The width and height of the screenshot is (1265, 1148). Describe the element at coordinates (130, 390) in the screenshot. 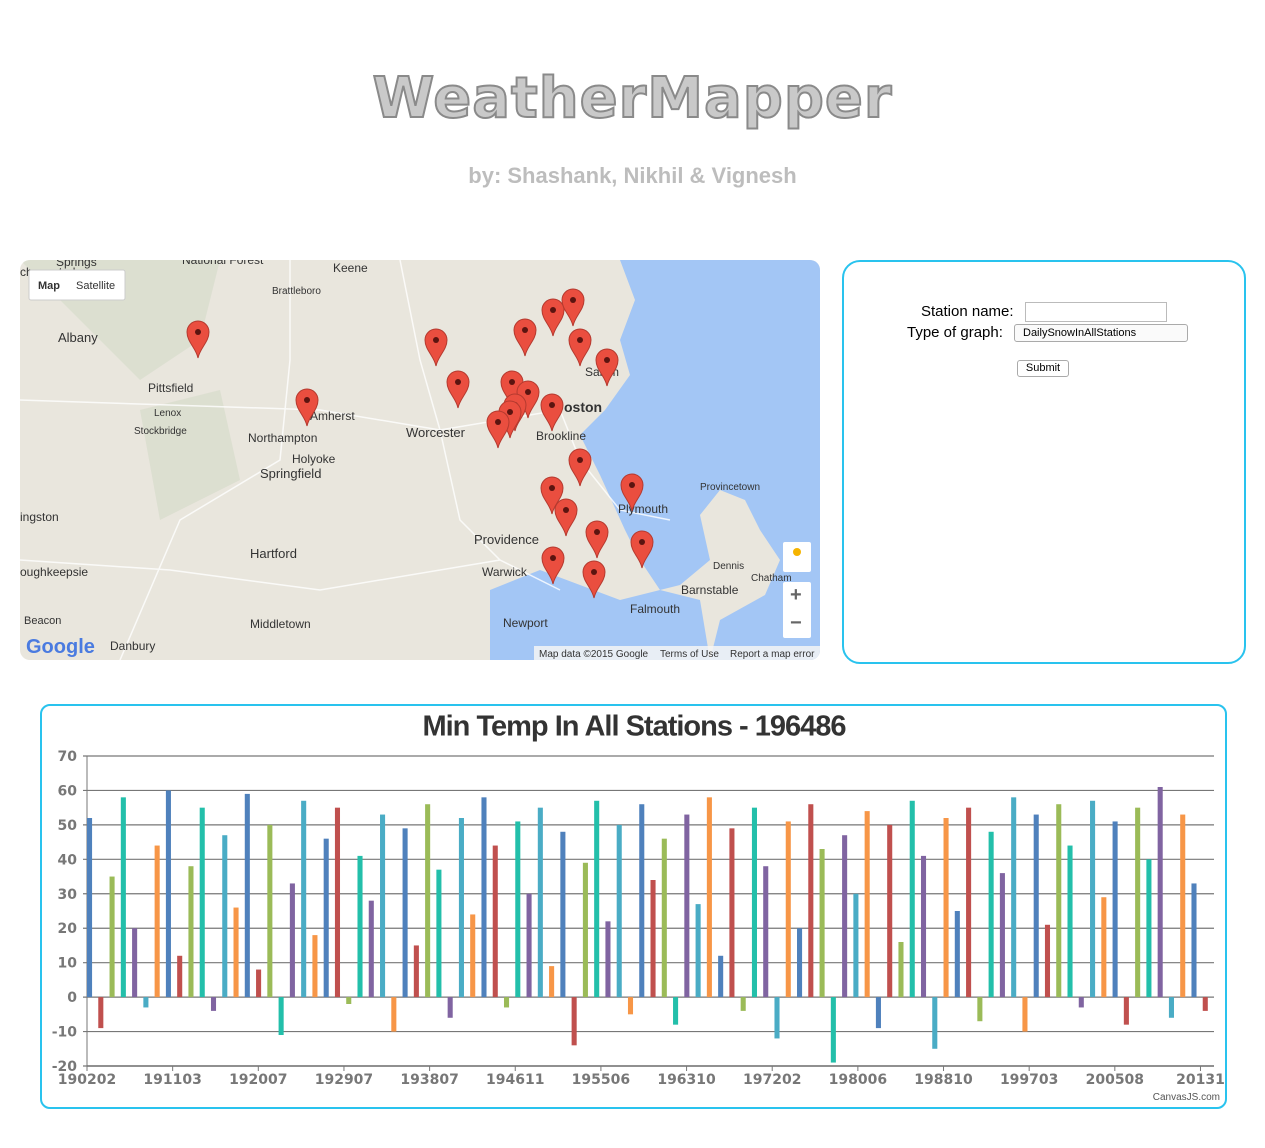

I see `terrain` at that location.